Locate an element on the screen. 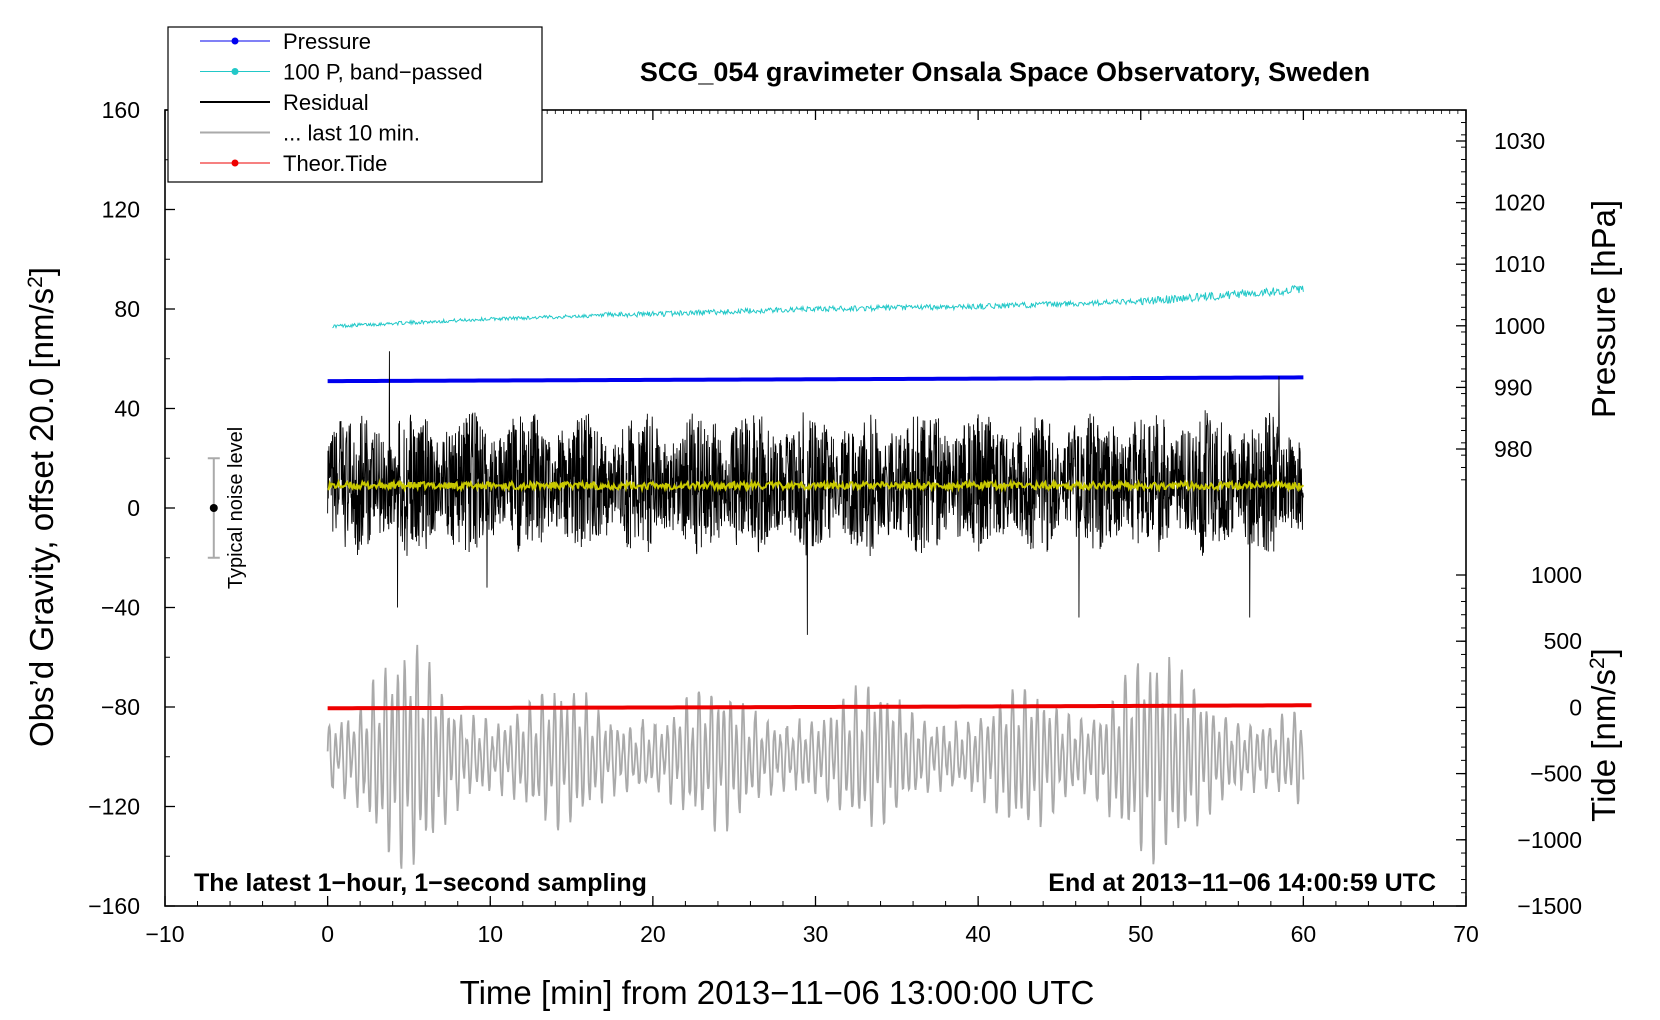 This screenshot has height=1020, width=1660. tide-axis-label-close: ] is located at coordinates (1603, 652).